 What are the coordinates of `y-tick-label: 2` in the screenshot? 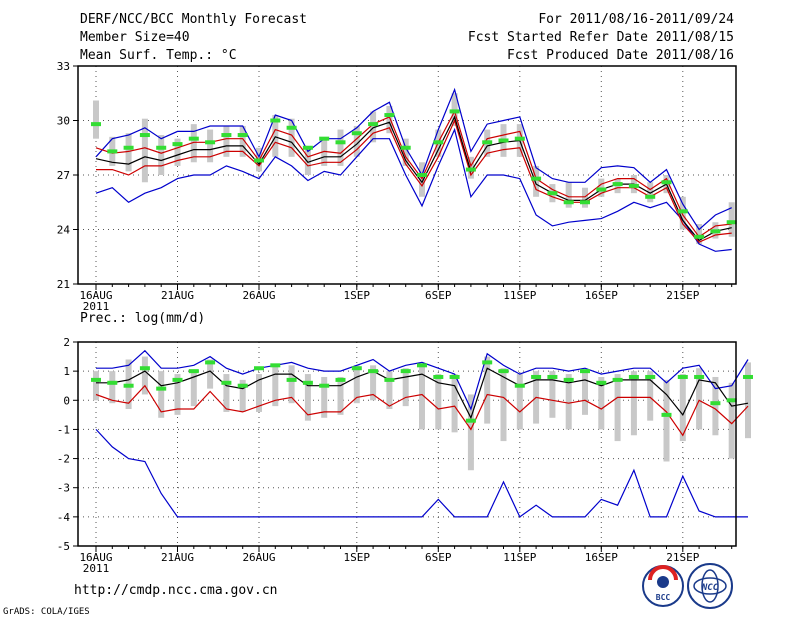 It's located at (66, 342).